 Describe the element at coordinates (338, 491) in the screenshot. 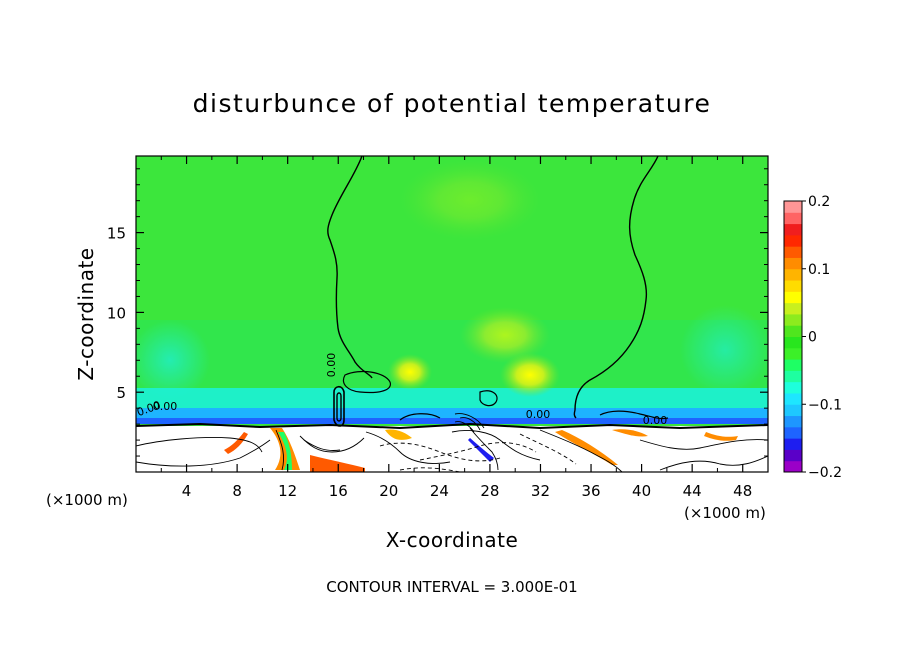

I see `x-tick-label: 16` at that location.